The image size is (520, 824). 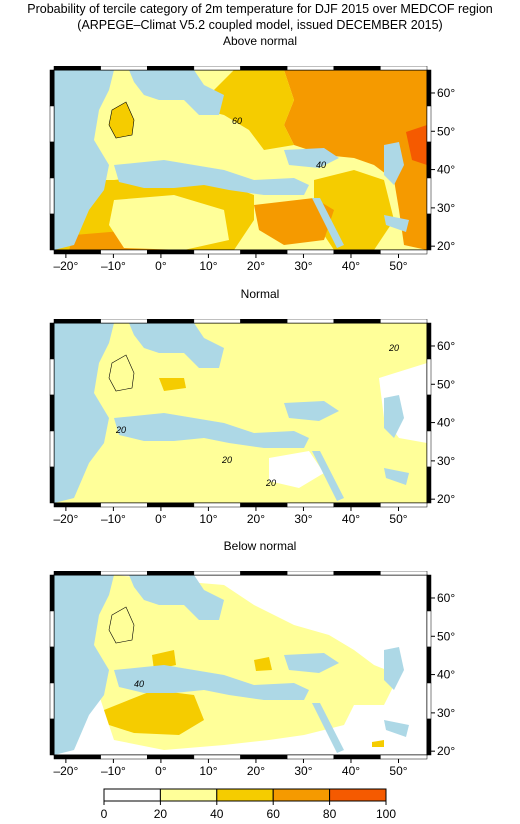 What do you see at coordinates (260, 546) in the screenshot?
I see `panel-title-below-normal: Below normal` at bounding box center [260, 546].